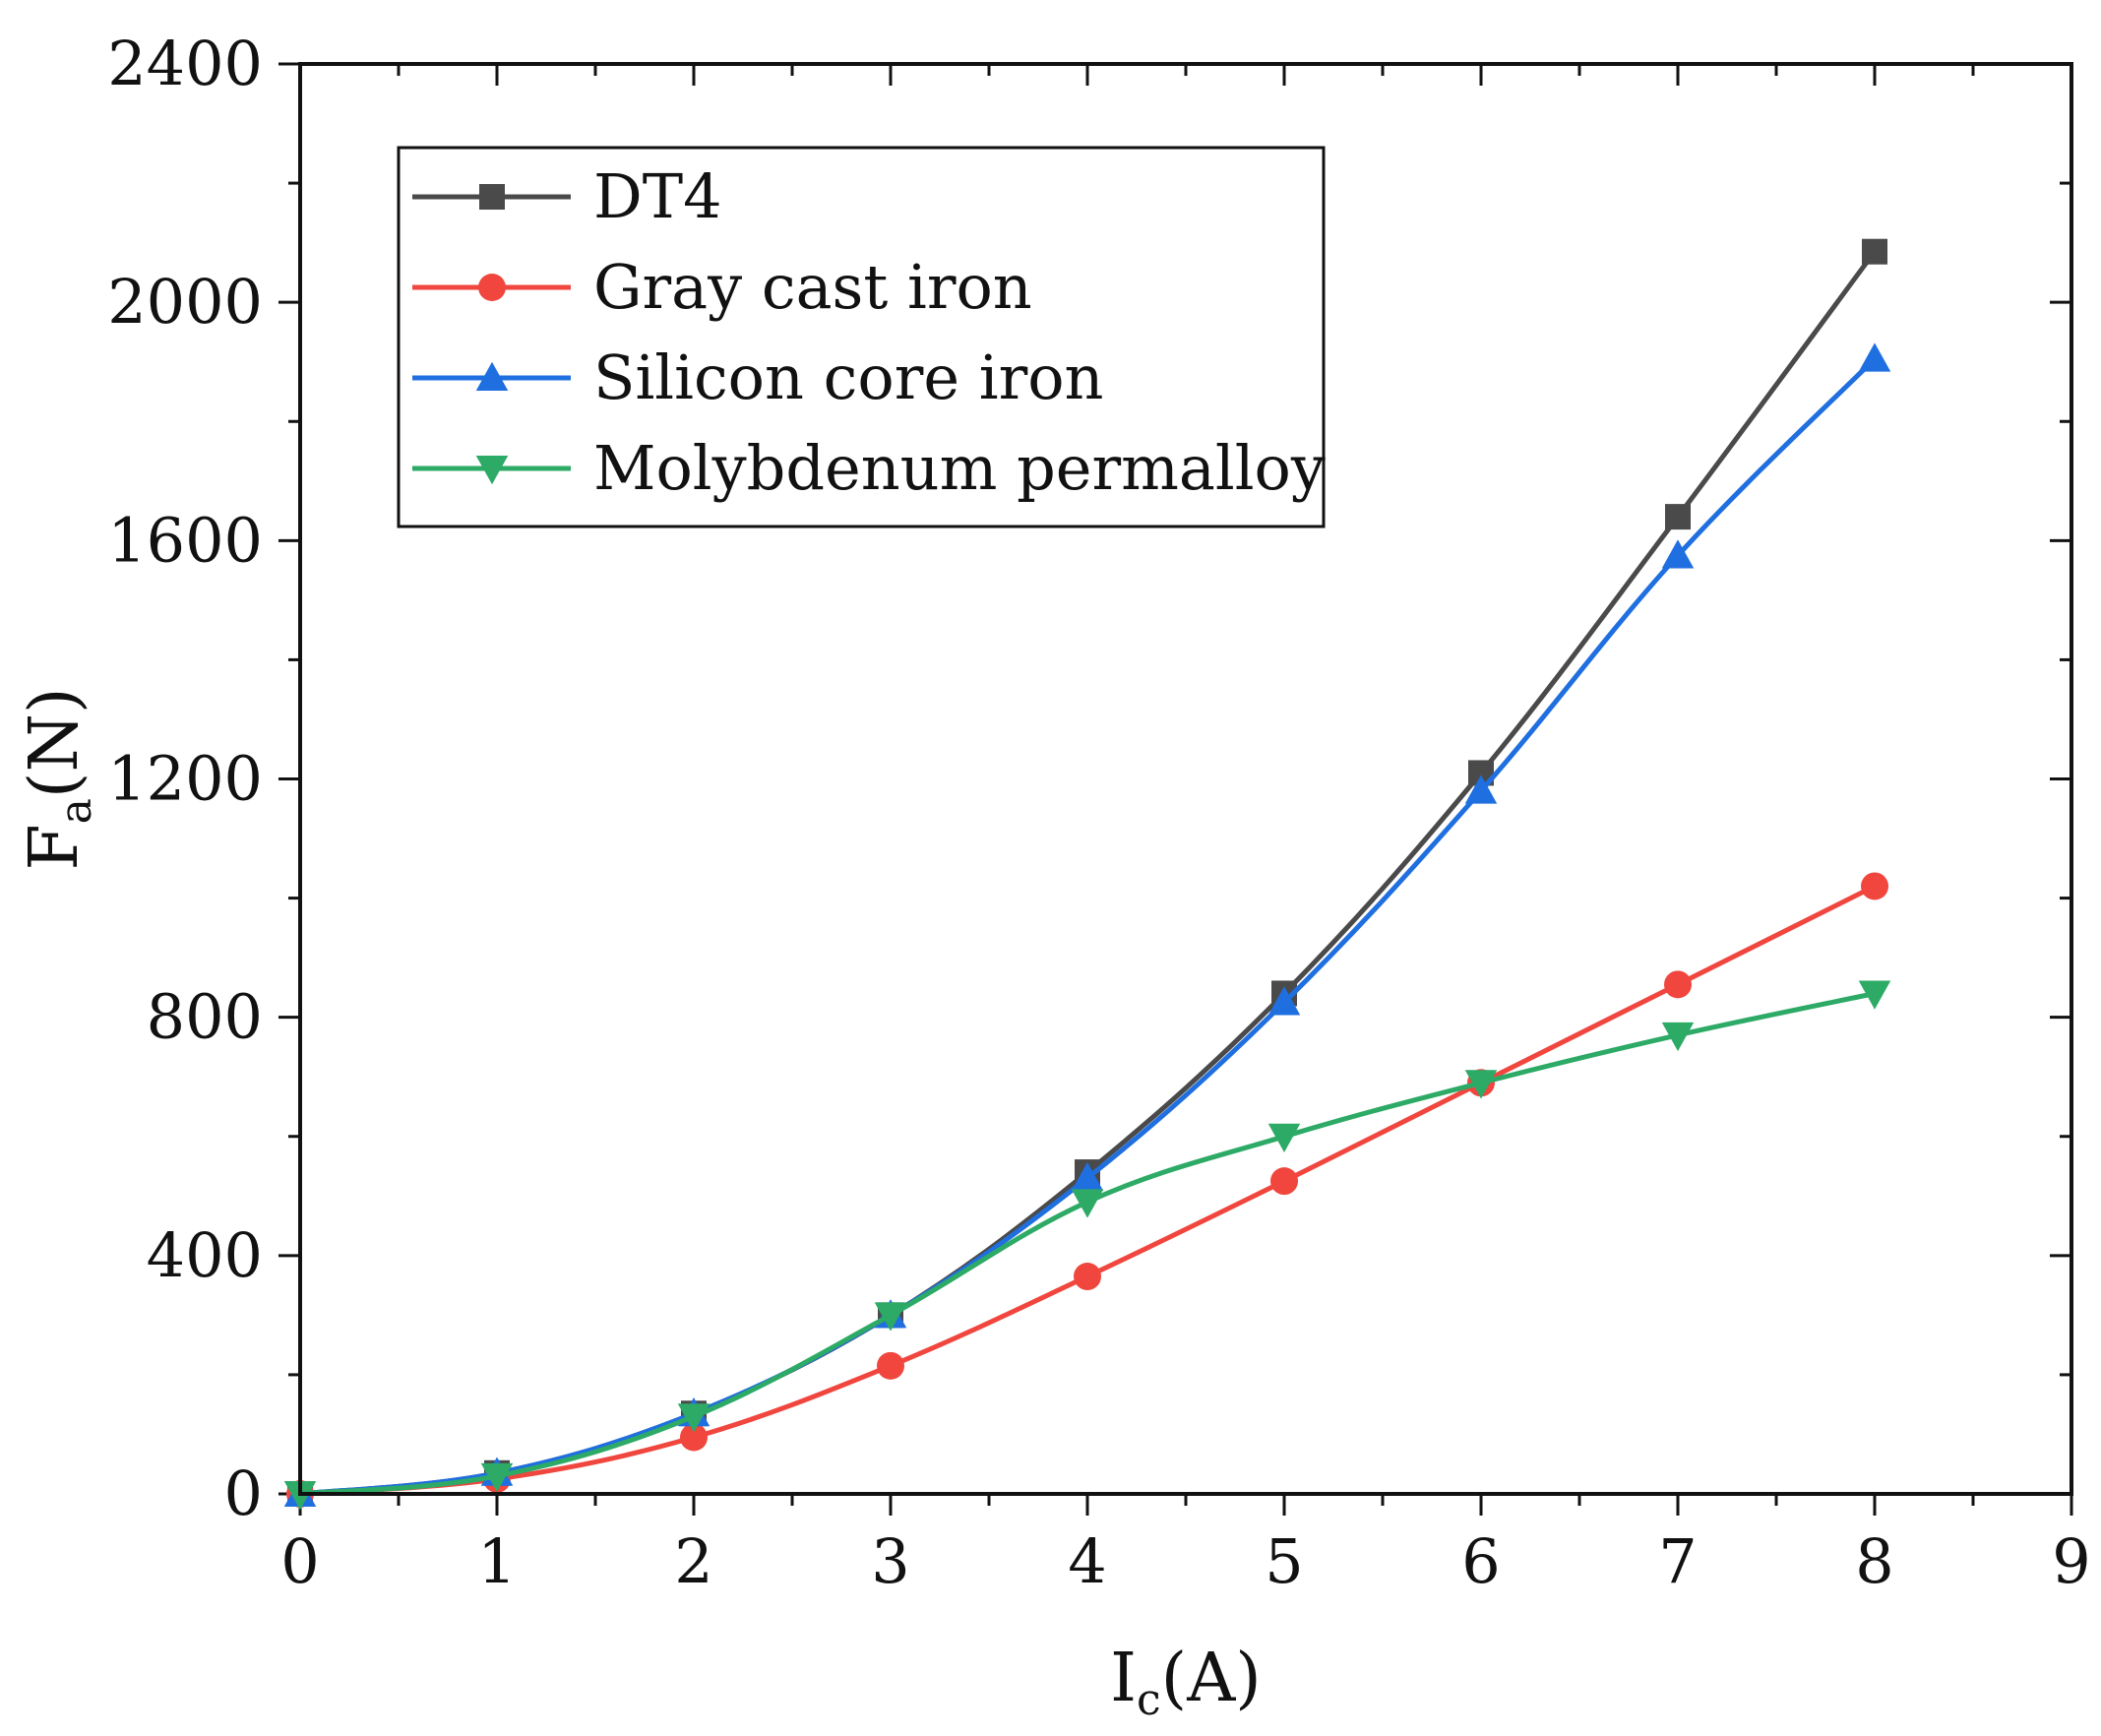  What do you see at coordinates (657, 196) in the screenshot?
I see `legend-label: DT4` at bounding box center [657, 196].